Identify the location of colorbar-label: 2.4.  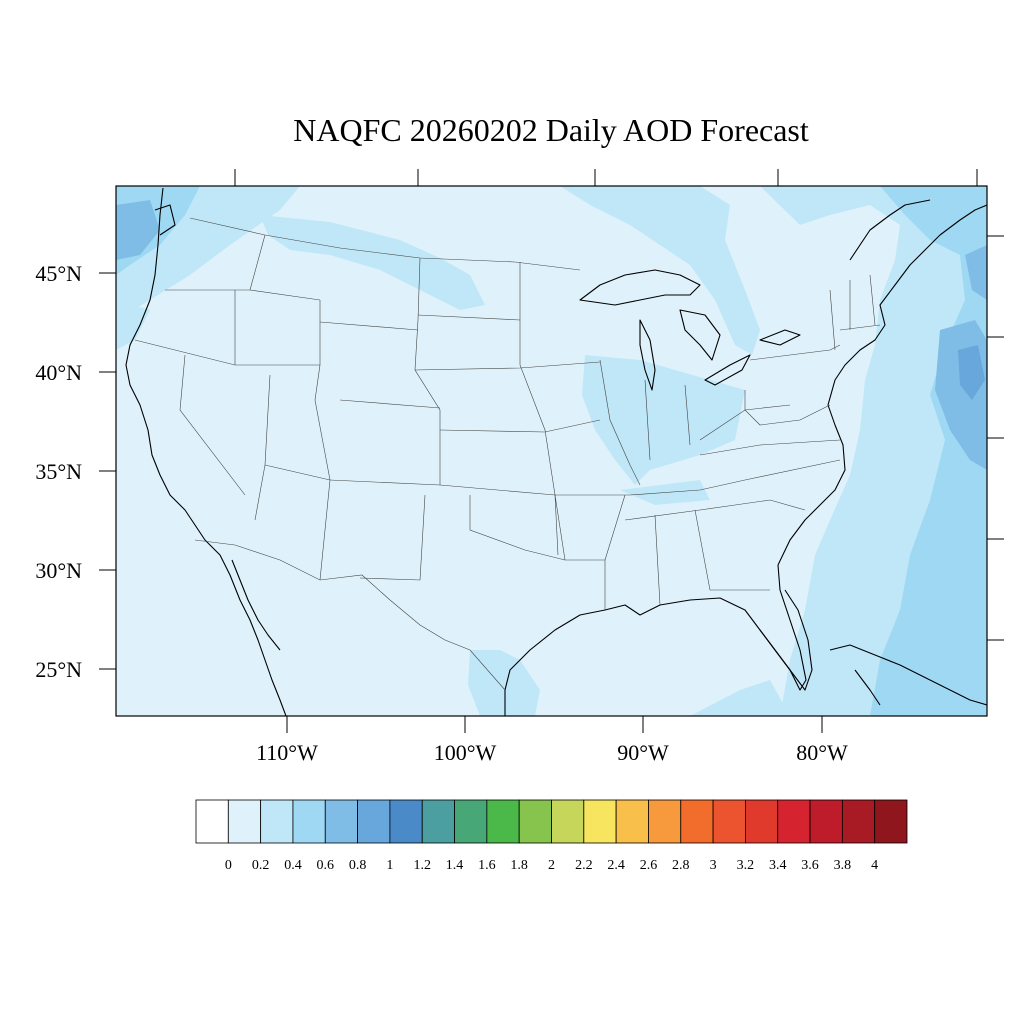
(616, 865).